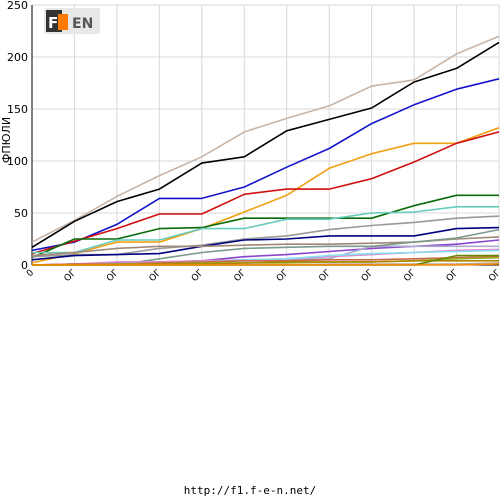  Describe the element at coordinates (262, 276) in the screenshot. I see `x-tick-labels: 0 ОГ ОГ ОГ ОГ ОГ ОГ ОГ ОГ ОГ ОГ ОГ` at that location.